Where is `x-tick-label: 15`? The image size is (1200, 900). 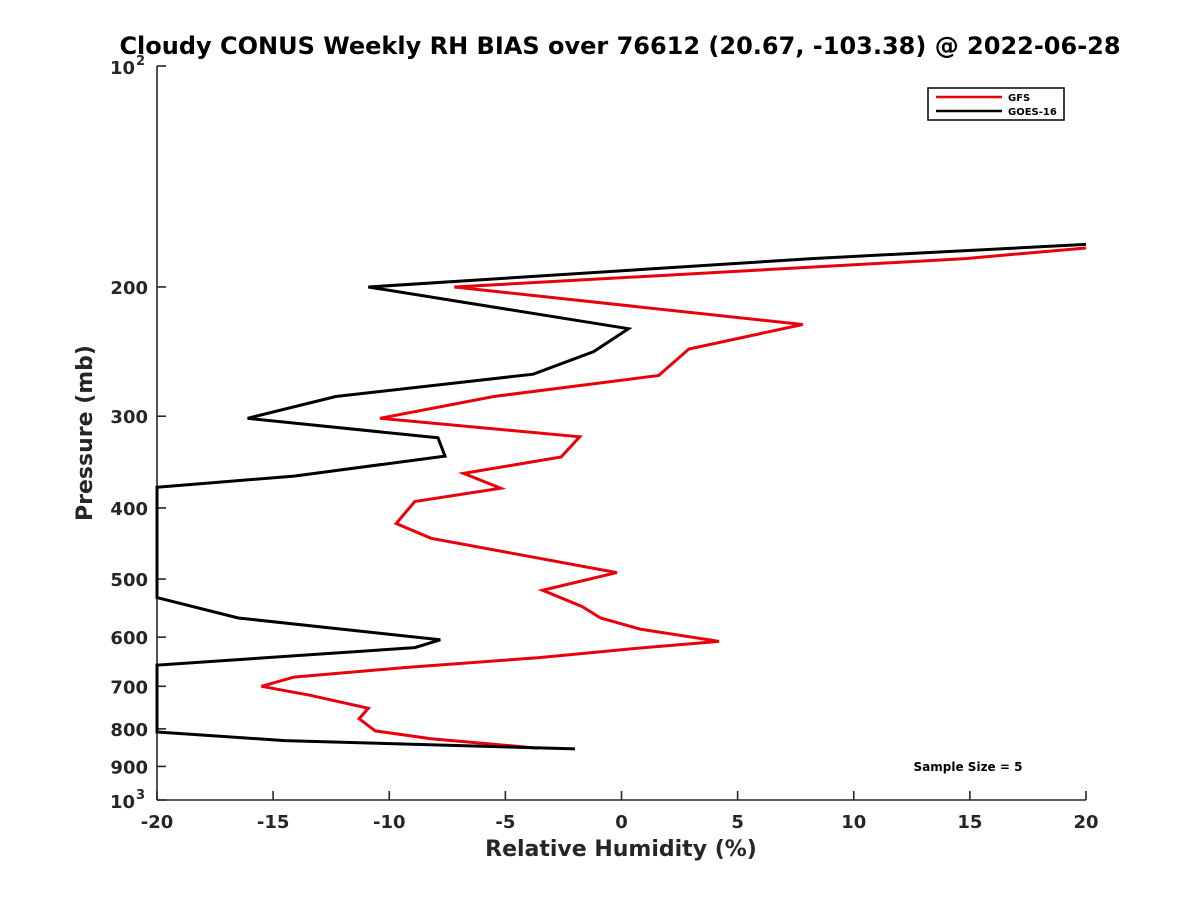
x-tick-label: 15 is located at coordinates (969, 822).